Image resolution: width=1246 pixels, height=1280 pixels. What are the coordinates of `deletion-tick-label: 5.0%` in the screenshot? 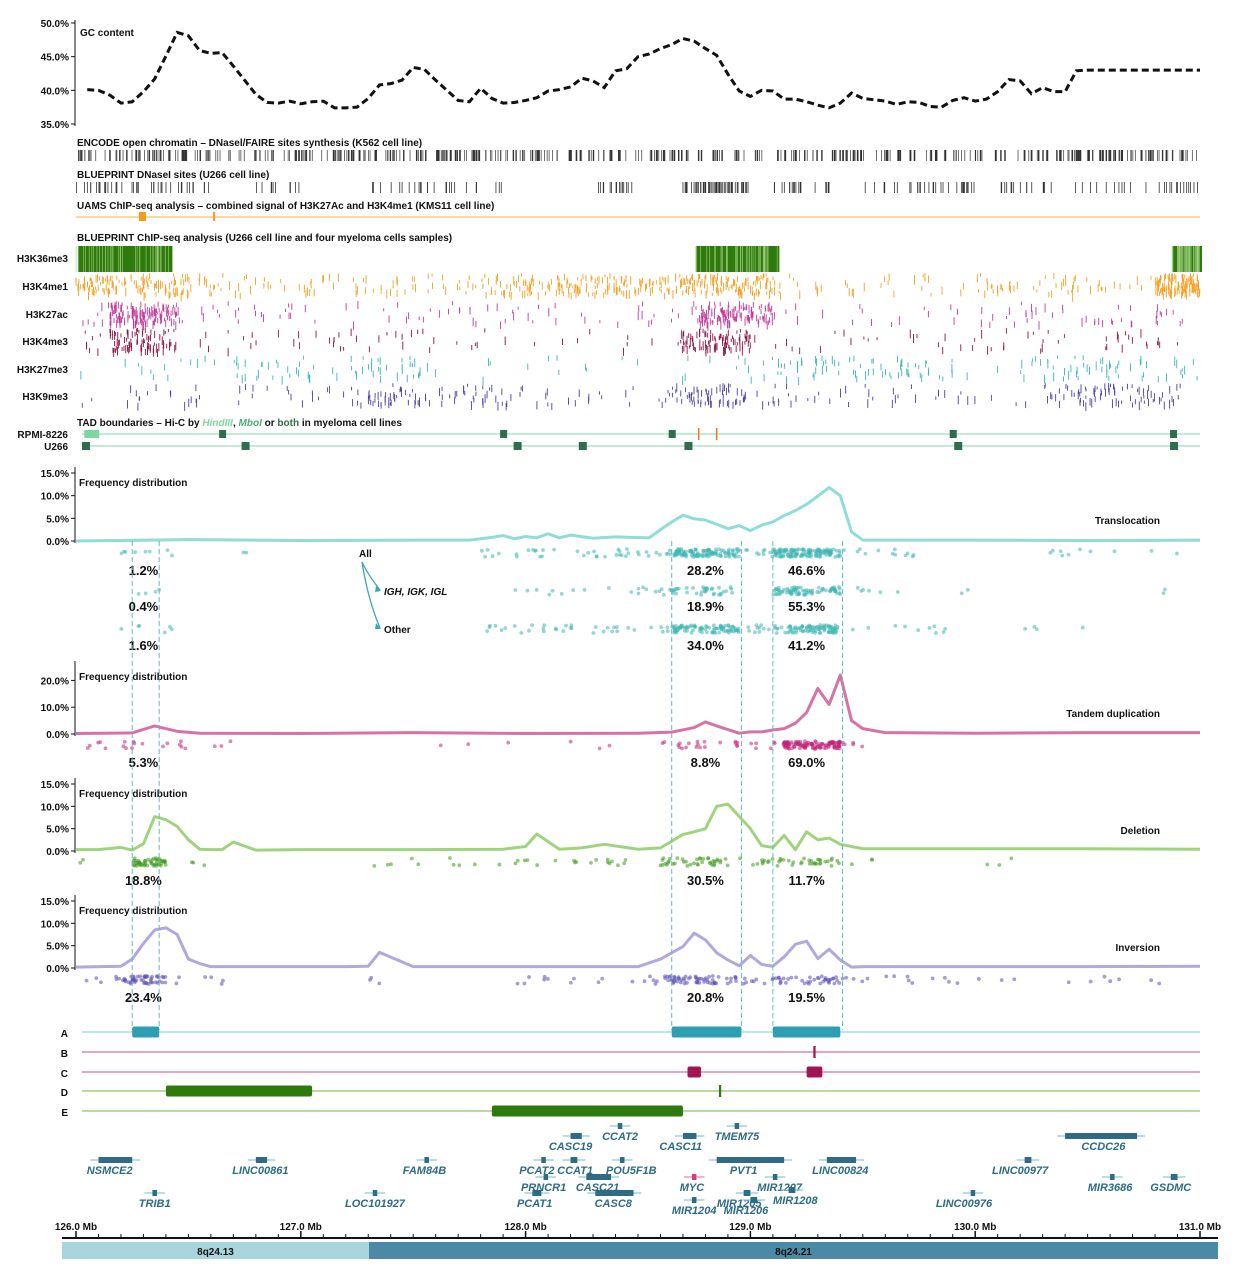 It's located at (57, 830).